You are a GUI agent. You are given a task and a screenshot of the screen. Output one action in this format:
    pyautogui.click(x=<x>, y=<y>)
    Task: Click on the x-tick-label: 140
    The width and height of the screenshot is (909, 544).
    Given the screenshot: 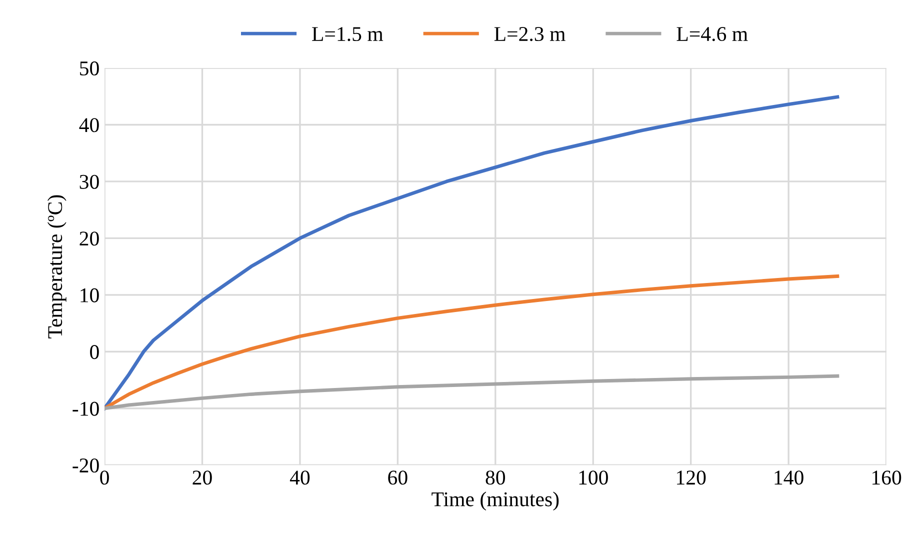 What is the action you would take?
    pyautogui.click(x=789, y=477)
    